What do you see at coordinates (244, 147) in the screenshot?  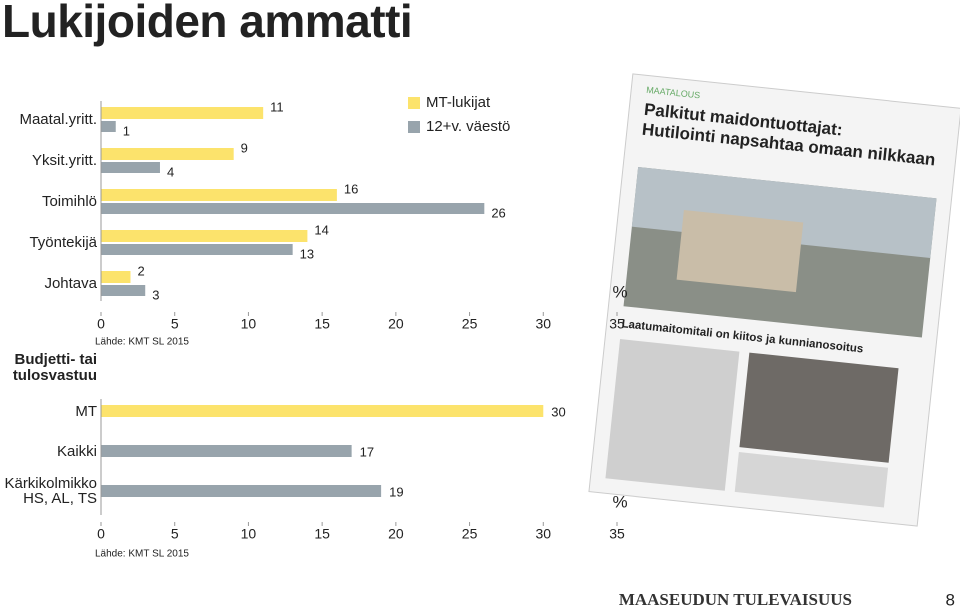 I see `value-label: 9` at bounding box center [244, 147].